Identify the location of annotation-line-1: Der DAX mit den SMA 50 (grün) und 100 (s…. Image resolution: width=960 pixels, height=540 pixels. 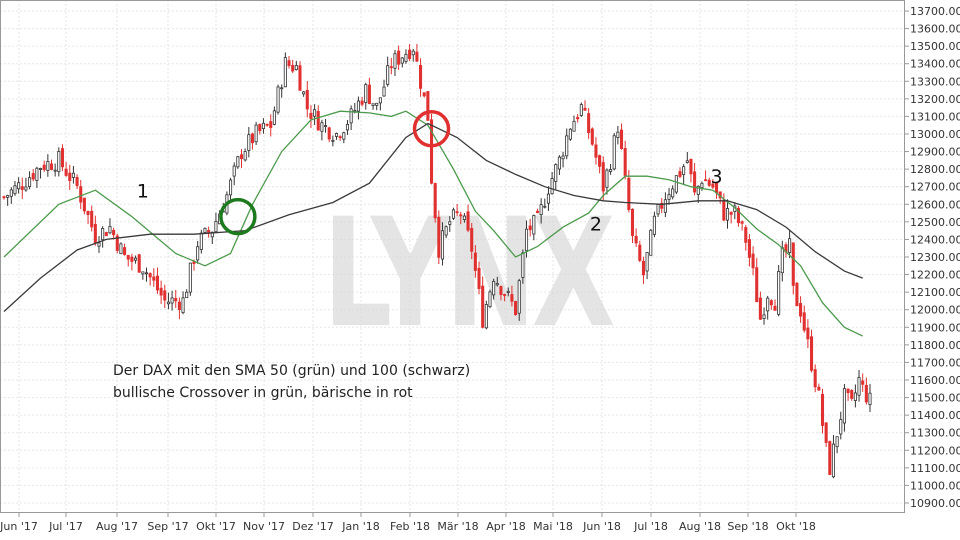
(291, 371).